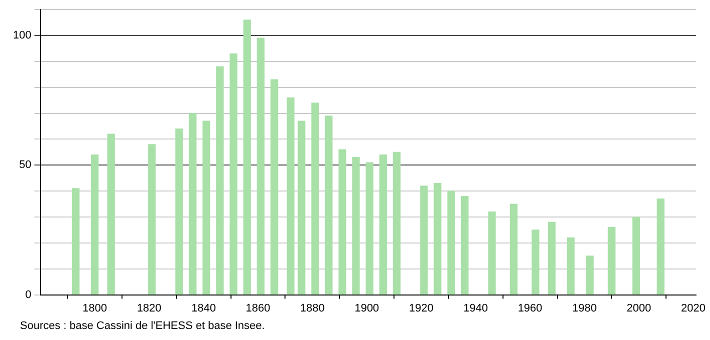 This screenshot has height=340, width=710. What do you see at coordinates (25, 165) in the screenshot?
I see `y-tick-label: 50` at bounding box center [25, 165].